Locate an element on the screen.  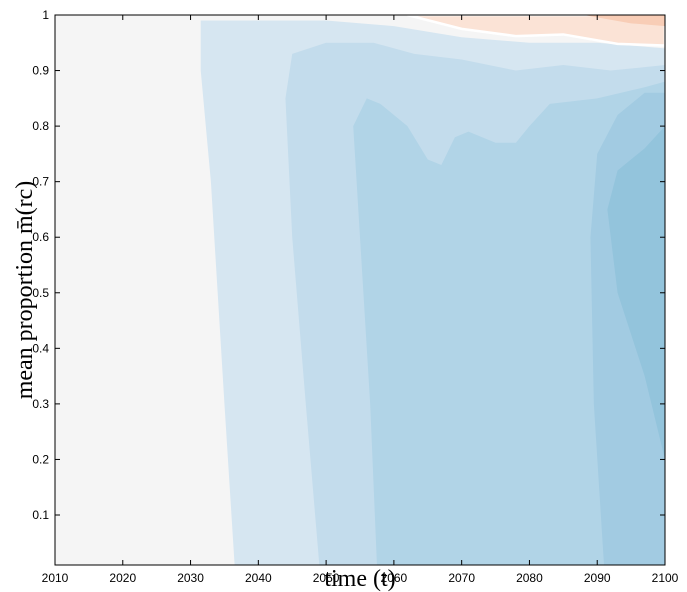
x-tick-label: 2060 is located at coordinates (394, 578).